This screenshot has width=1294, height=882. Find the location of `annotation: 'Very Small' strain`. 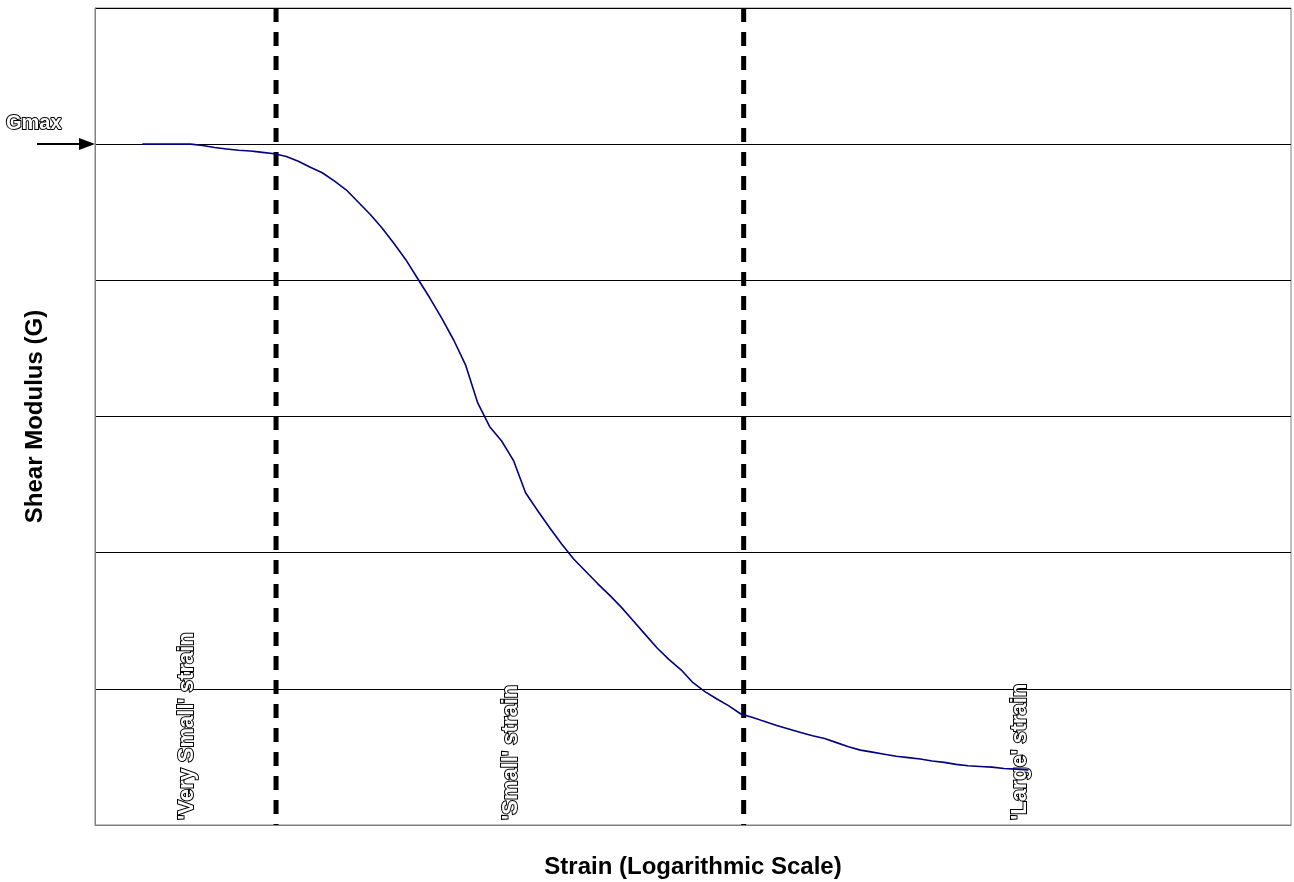

annotation: 'Very Small' strain is located at coordinates (186, 726).